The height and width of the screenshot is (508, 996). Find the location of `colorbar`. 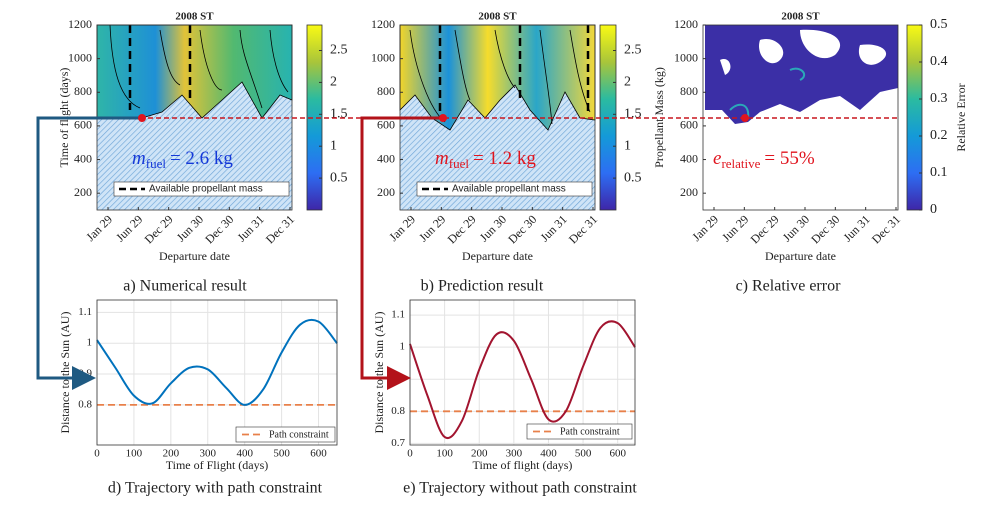

colorbar is located at coordinates (314, 117).